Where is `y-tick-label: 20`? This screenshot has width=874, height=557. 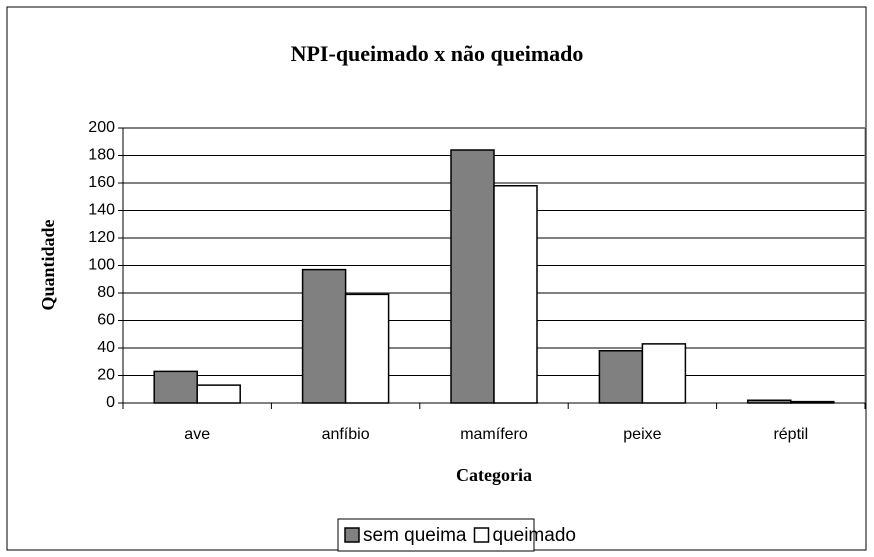 y-tick-label: 20 is located at coordinates (106, 375).